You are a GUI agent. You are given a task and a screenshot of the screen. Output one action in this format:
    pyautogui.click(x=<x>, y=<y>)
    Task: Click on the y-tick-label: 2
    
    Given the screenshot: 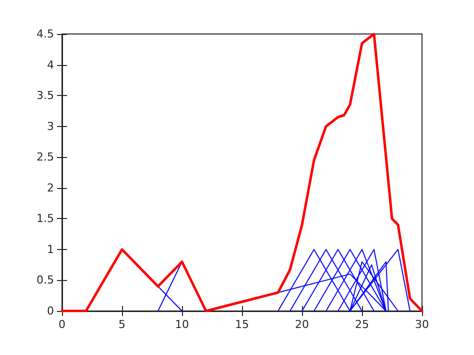 What is the action you would take?
    pyautogui.click(x=50, y=187)
    